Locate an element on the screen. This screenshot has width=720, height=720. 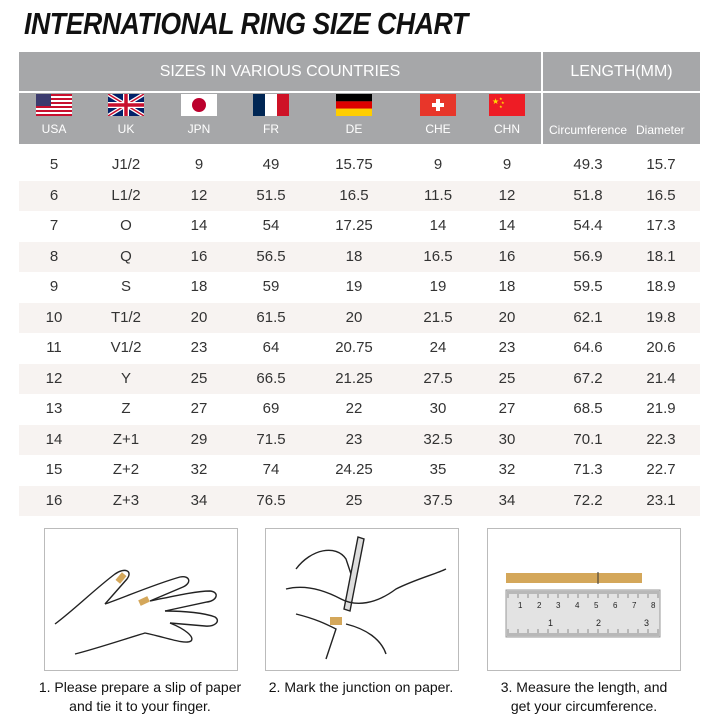
japan-flag-icon is located at coordinates (199, 105).